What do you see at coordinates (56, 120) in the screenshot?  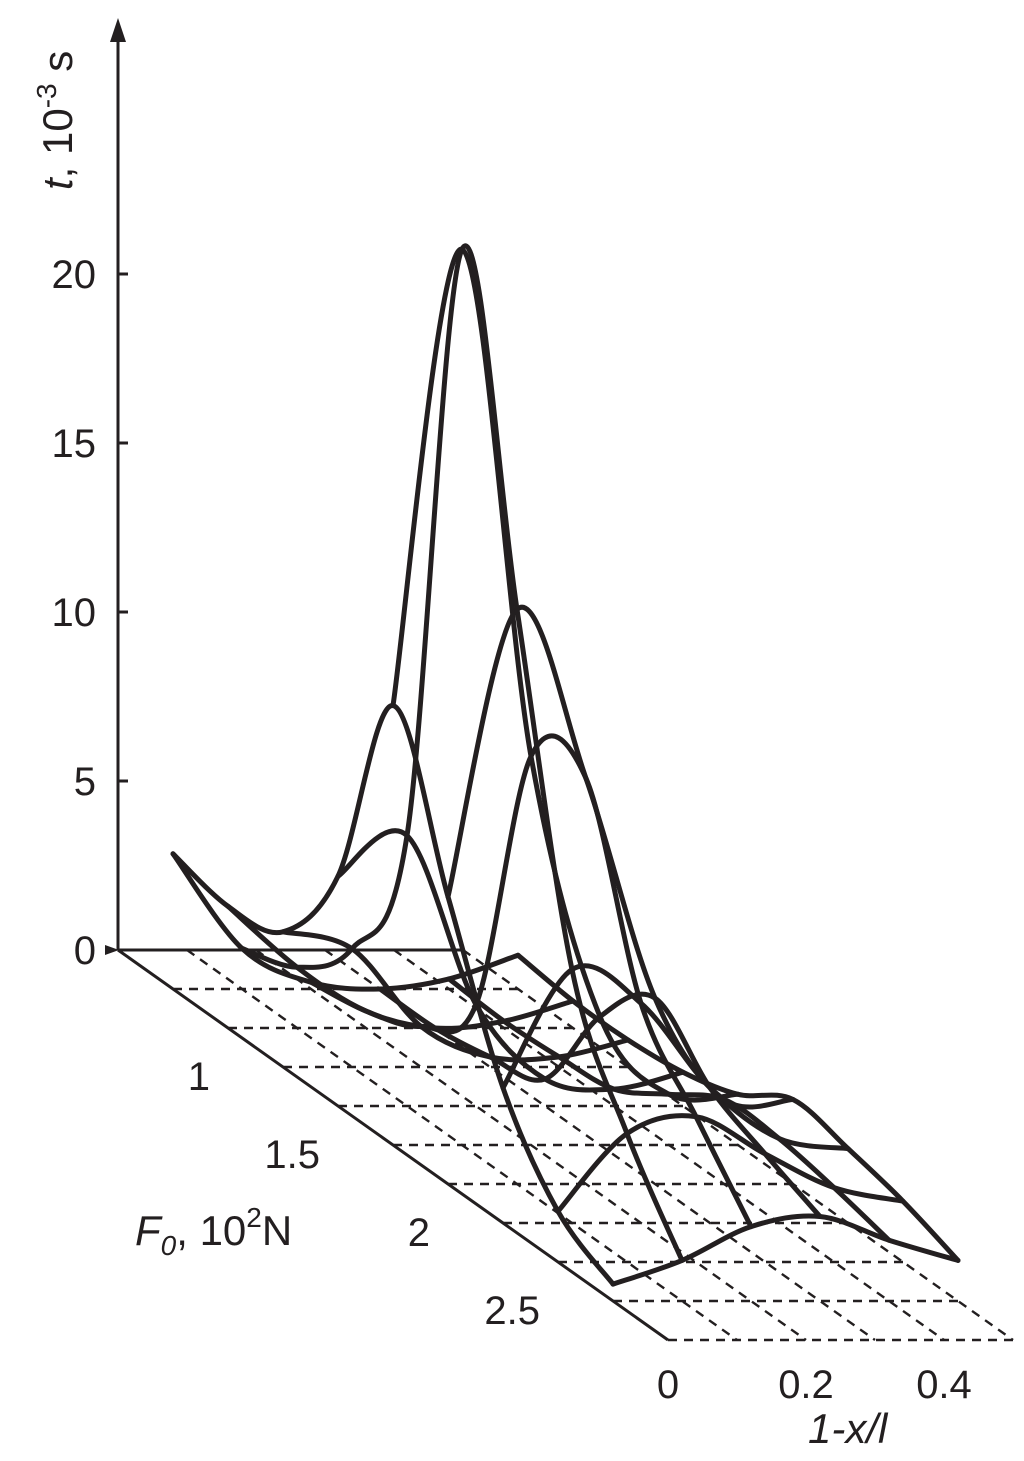 I see `z-axis-title: t, 10-3 s` at bounding box center [56, 120].